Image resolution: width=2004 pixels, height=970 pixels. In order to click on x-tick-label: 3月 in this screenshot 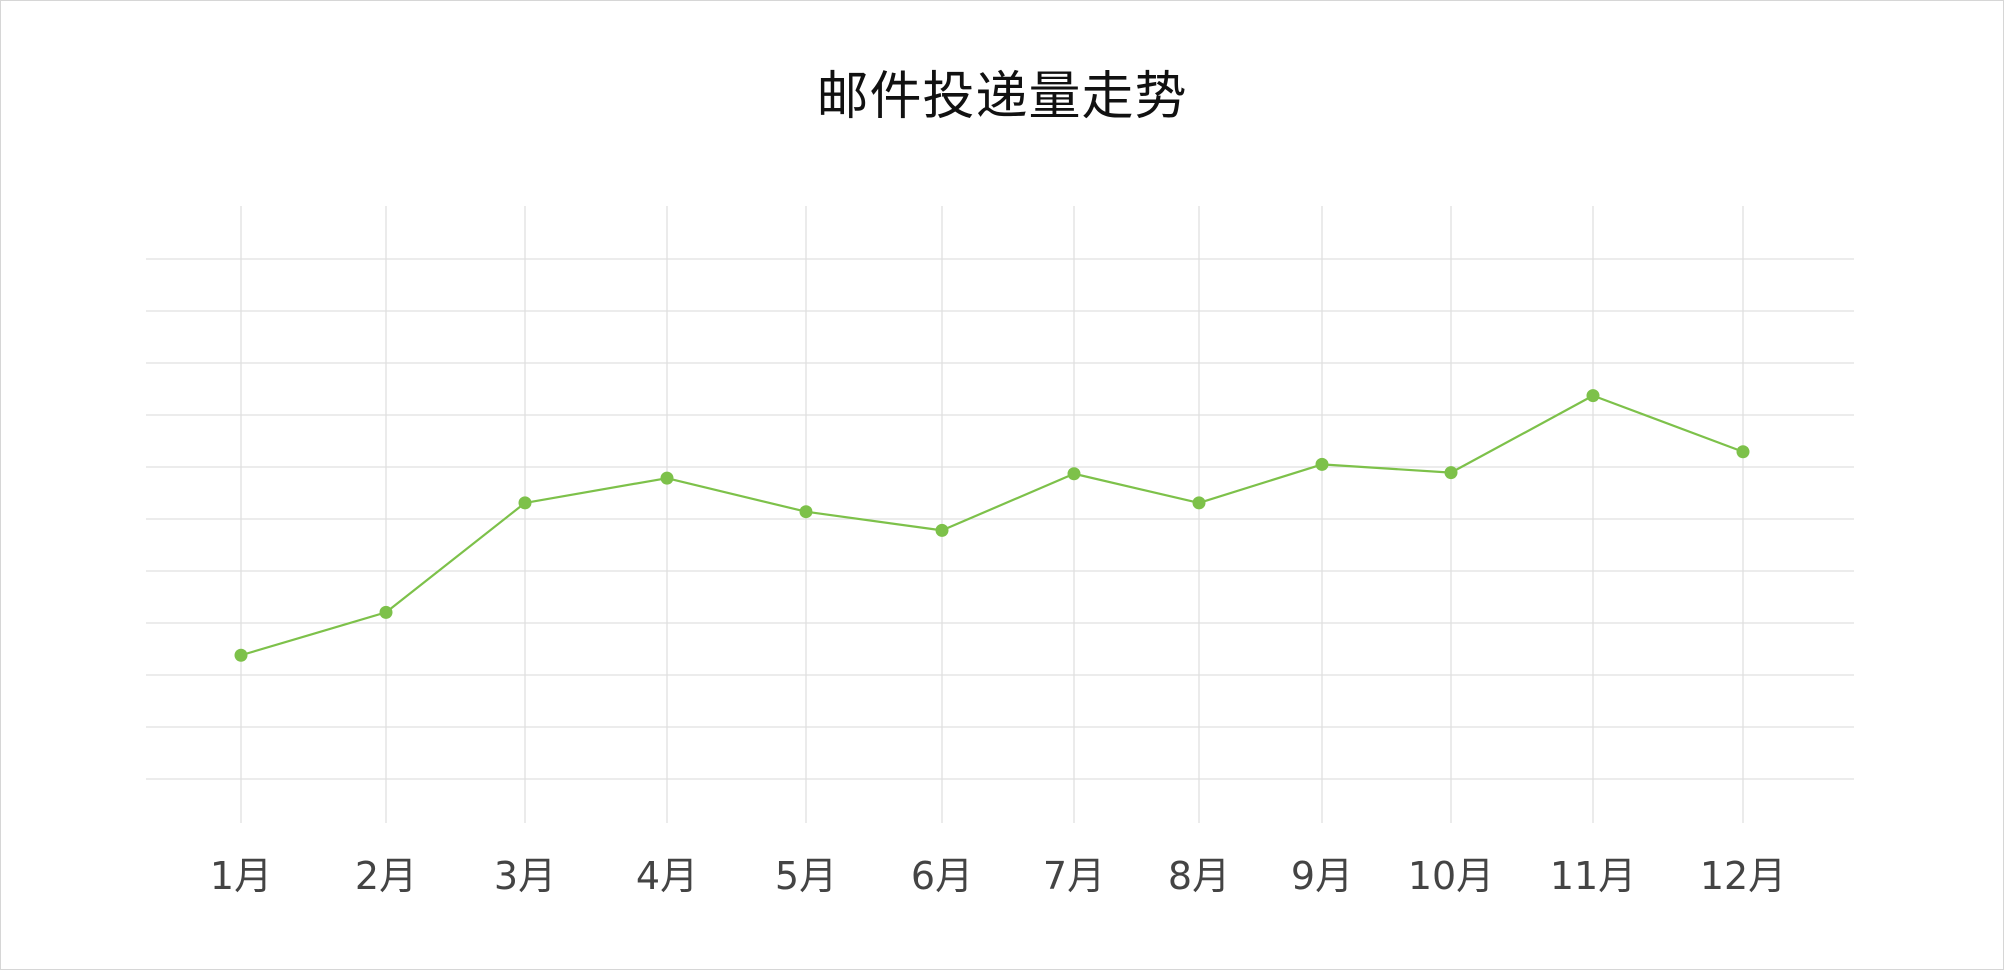, I will do `click(525, 876)`.